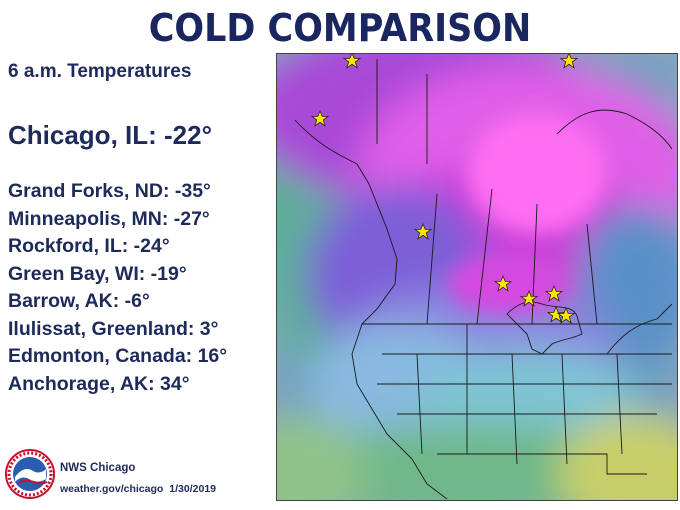 The width and height of the screenshot is (680, 510). What do you see at coordinates (109, 191) in the screenshot?
I see `city-temperature-item: Grand Forks, ND: -35°` at bounding box center [109, 191].